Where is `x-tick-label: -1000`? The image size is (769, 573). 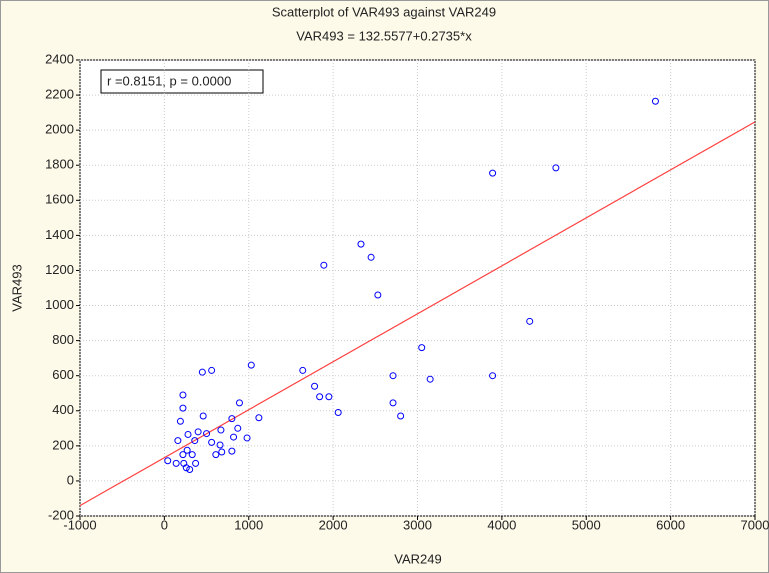 x-tick-label: -1000 is located at coordinates (79, 524).